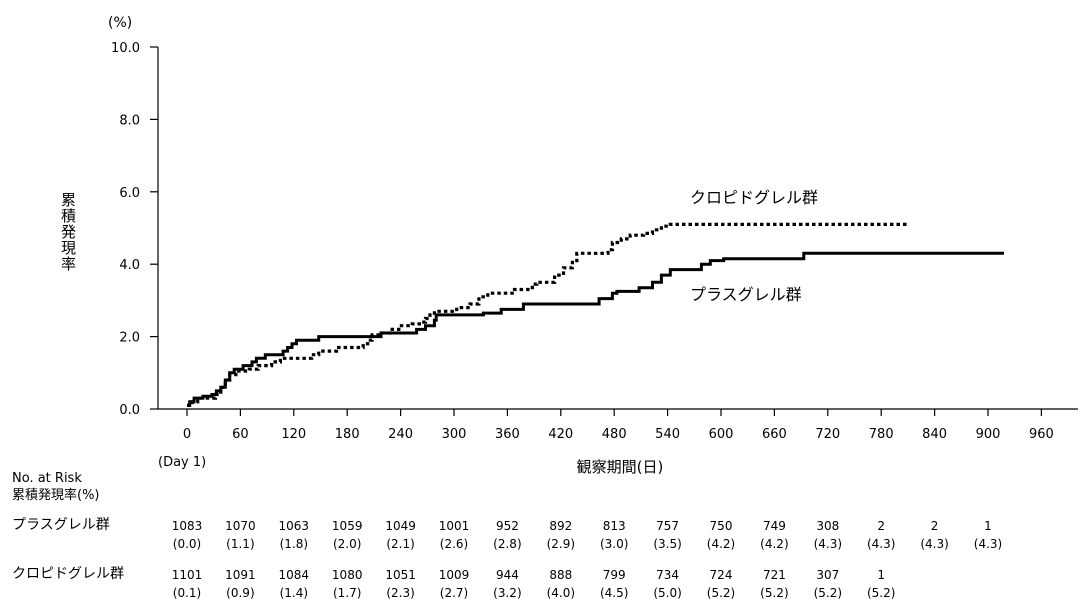  Describe the element at coordinates (614, 544) in the screenshot. I see `risk-cumulative-pct: (3.0)` at that location.